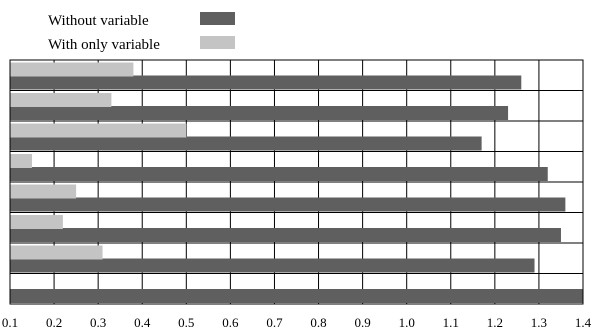  Describe the element at coordinates (318, 322) in the screenshot. I see `x-tick-label-7: 0.8` at that location.